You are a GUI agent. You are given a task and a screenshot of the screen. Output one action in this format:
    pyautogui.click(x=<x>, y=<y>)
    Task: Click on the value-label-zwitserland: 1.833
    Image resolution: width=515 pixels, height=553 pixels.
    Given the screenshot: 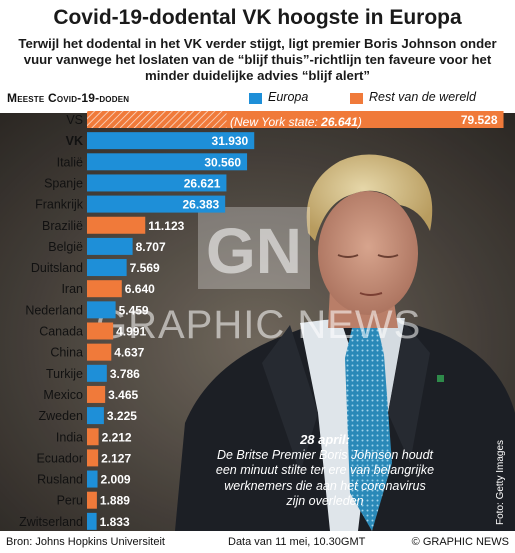 What is the action you would take?
    pyautogui.click(x=115, y=522)
    